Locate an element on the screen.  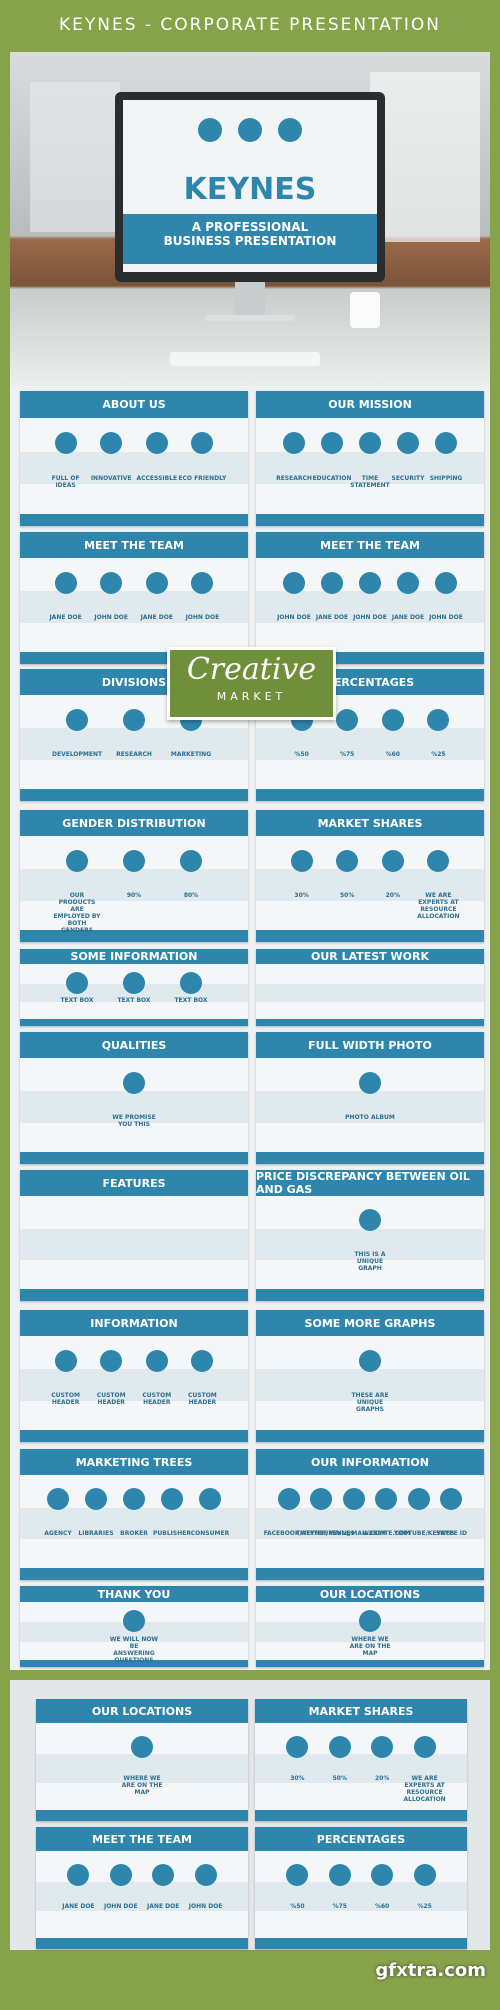
badge-bottom: MARKET is located at coordinates (251, 696).